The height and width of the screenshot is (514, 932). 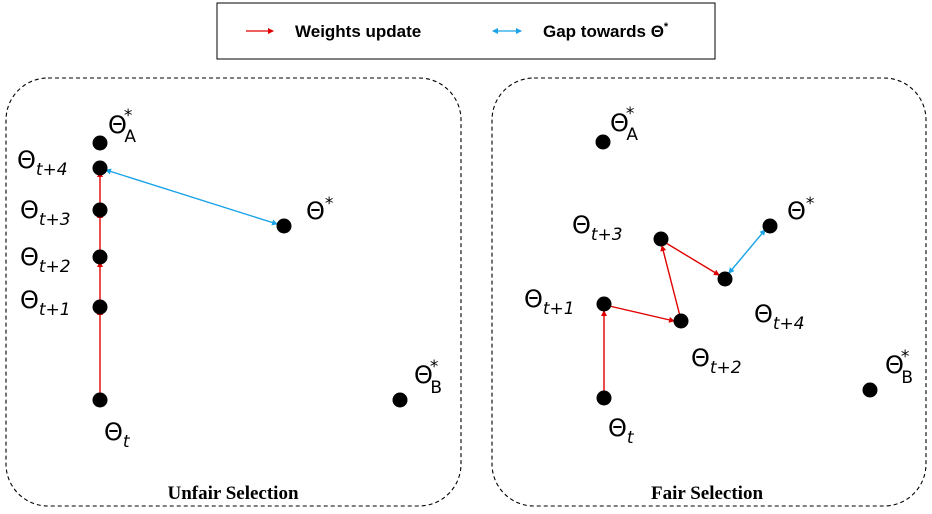 I want to click on gap-legend-label: Gap towards Θ*, so click(x=606, y=31).